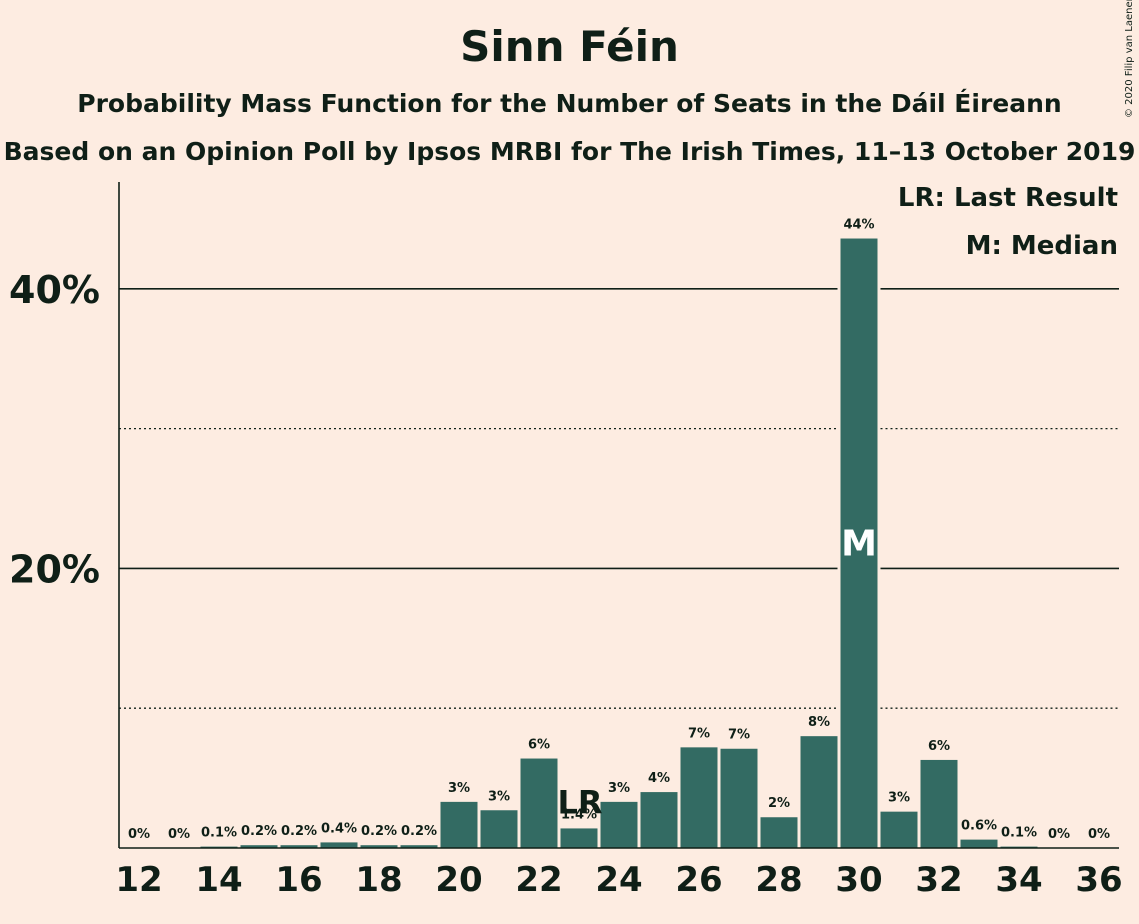 The width and height of the screenshot is (1139, 924). Describe the element at coordinates (779, 803) in the screenshot. I see `data-label: 2%` at that location.